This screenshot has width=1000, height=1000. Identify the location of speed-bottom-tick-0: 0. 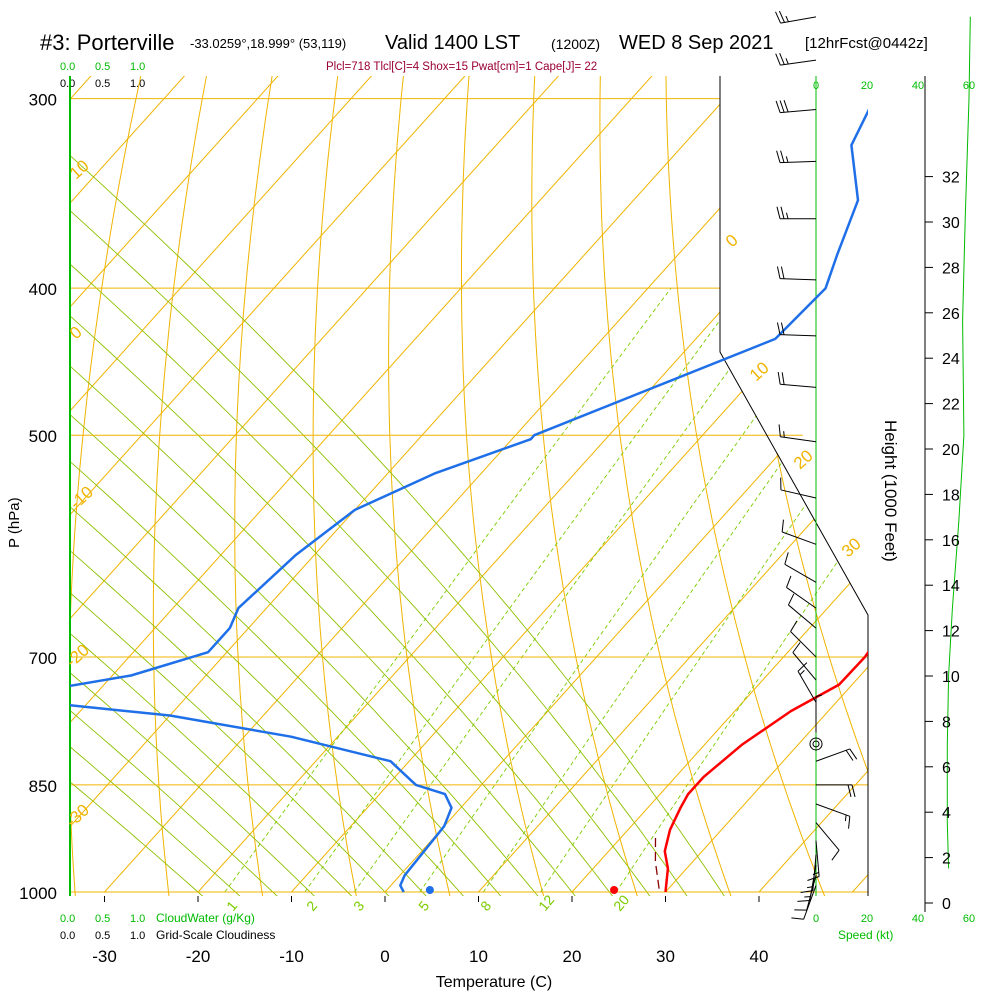
(816, 919).